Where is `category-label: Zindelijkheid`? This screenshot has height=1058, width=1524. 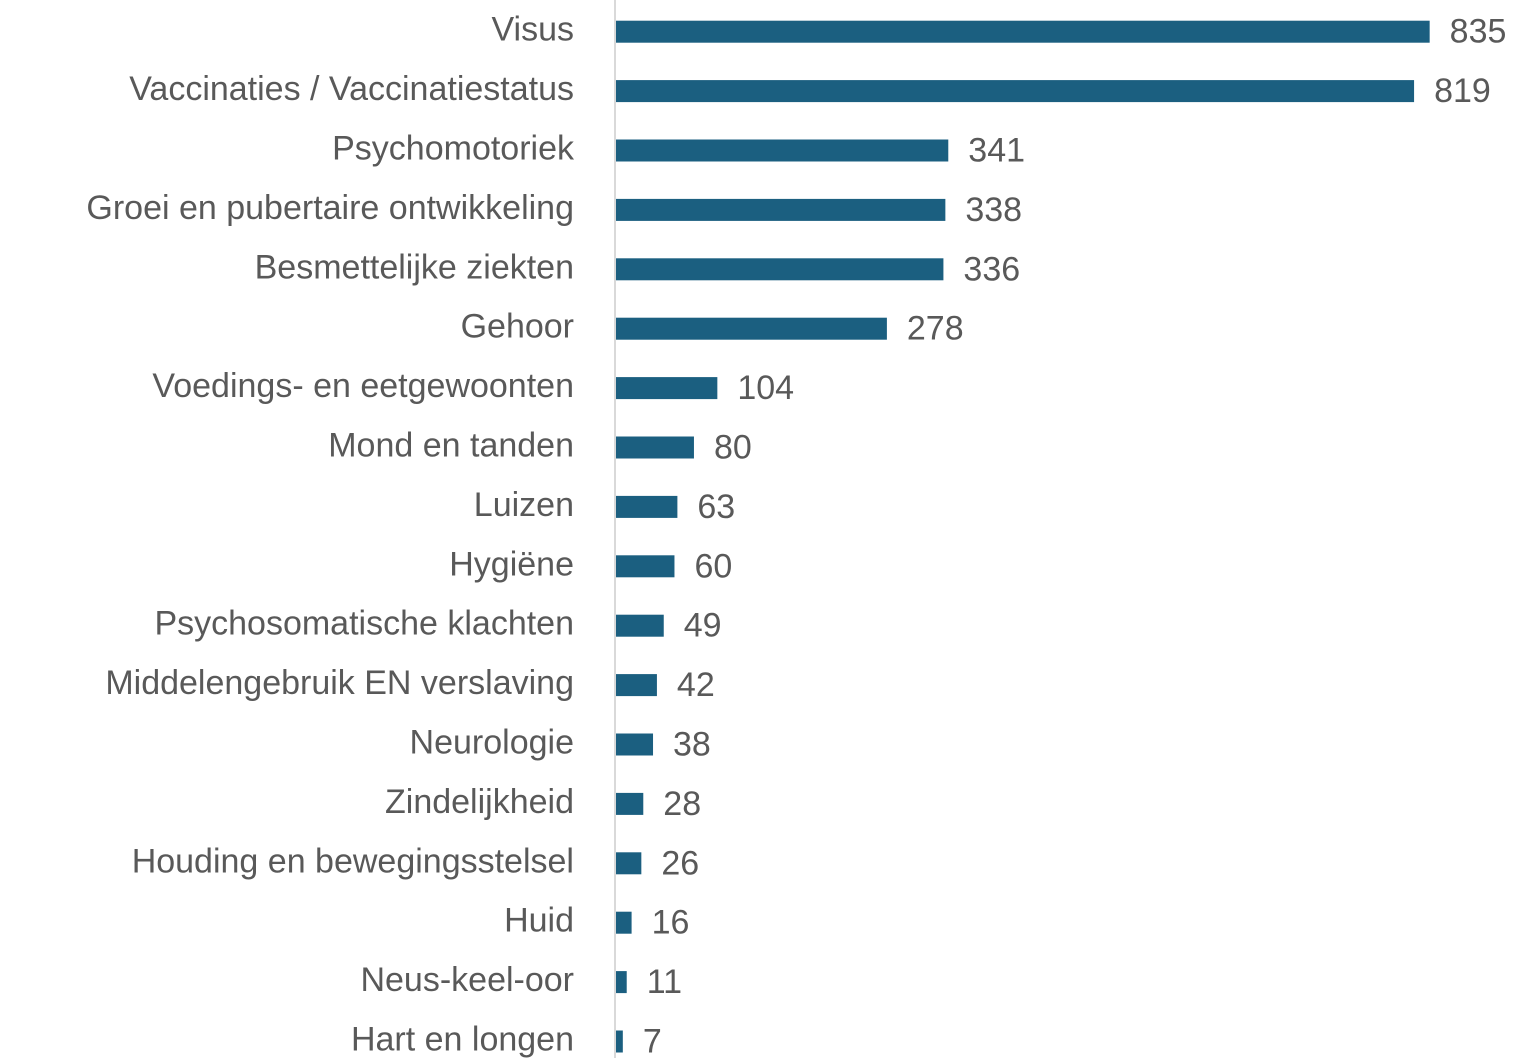
category-label: Zindelijkheid is located at coordinates (479, 802).